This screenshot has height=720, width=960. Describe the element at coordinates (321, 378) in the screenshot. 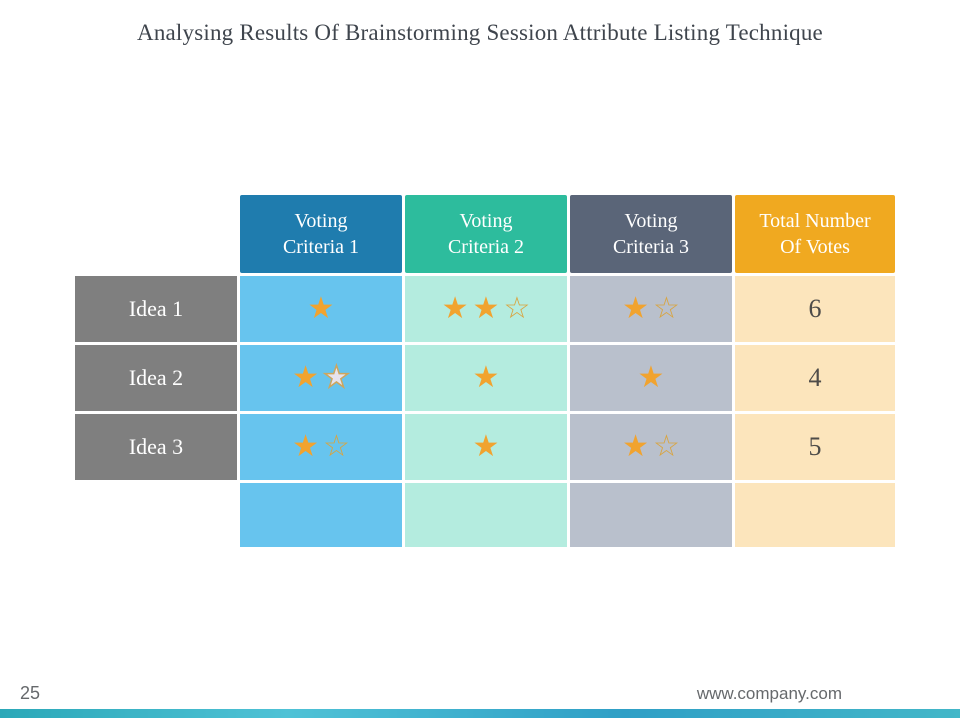

I see `rating-cell: ★ ★` at that location.